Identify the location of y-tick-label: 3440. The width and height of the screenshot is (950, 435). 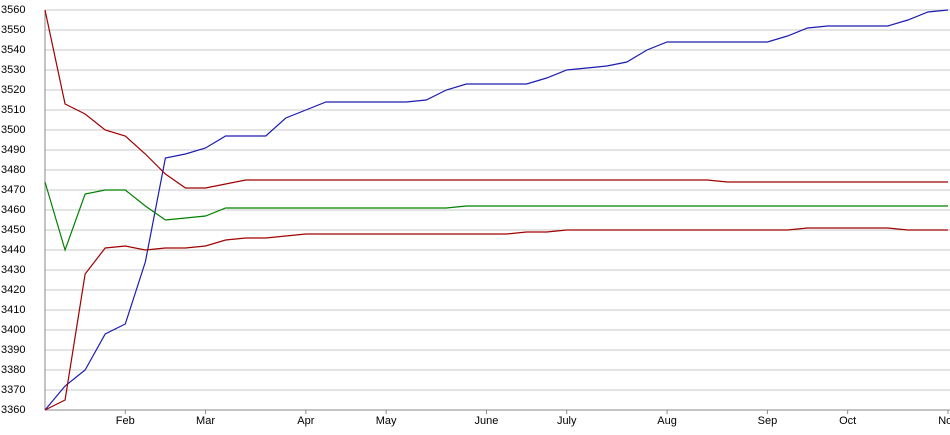
(13, 250).